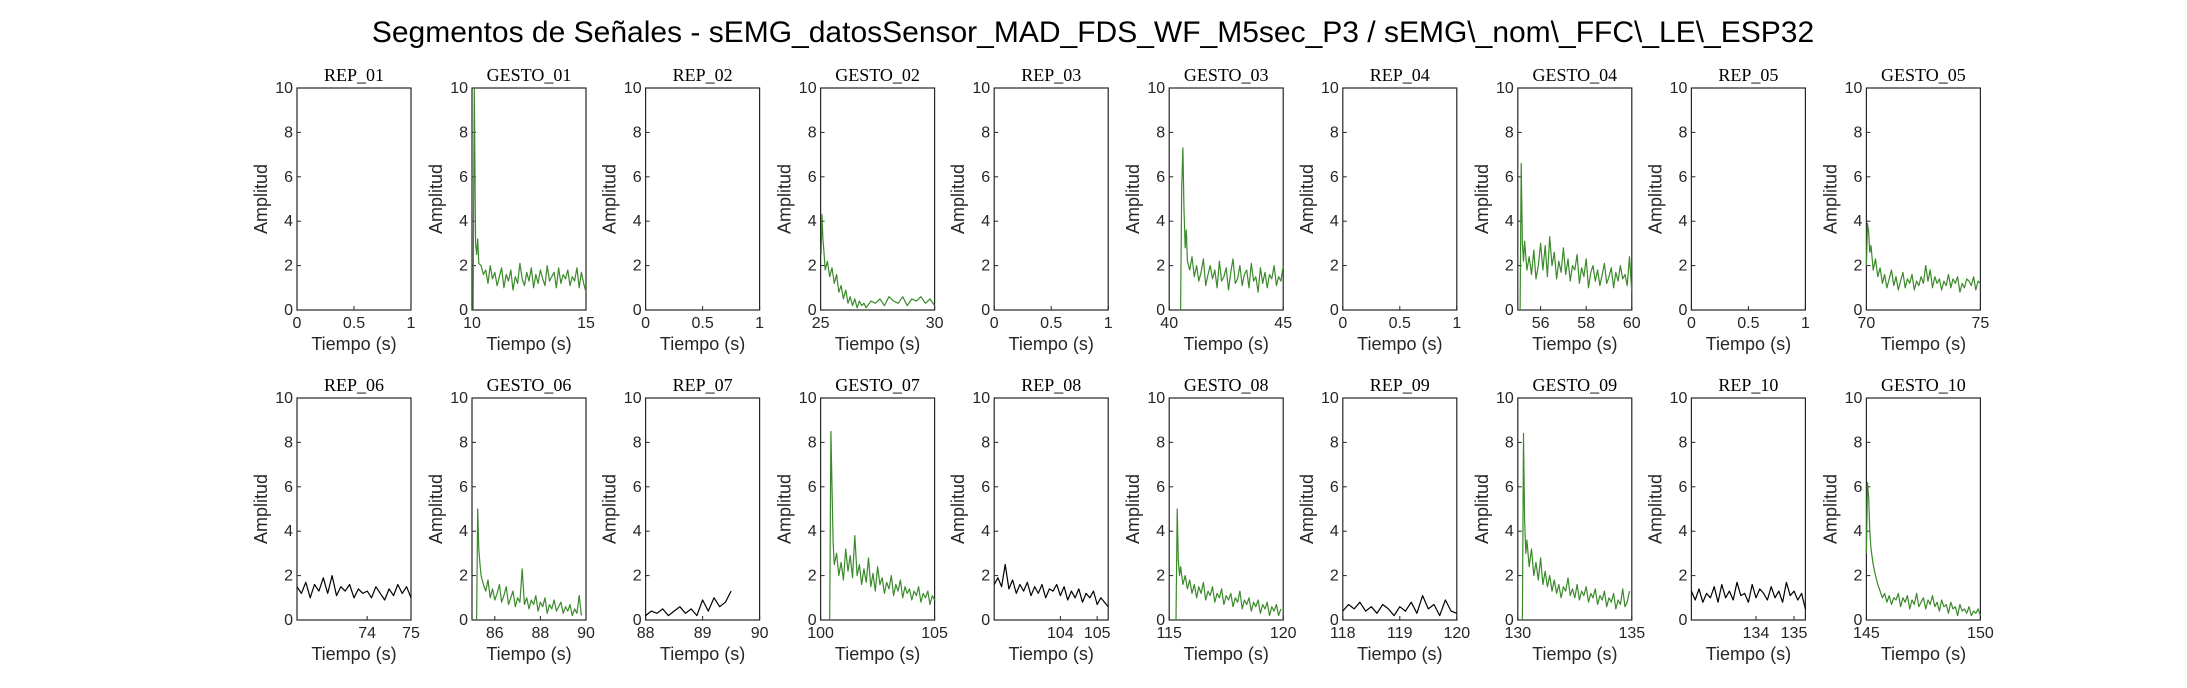 The height and width of the screenshot is (688, 2187). I want to click on subplot-title: GESTO_06, so click(529, 385).